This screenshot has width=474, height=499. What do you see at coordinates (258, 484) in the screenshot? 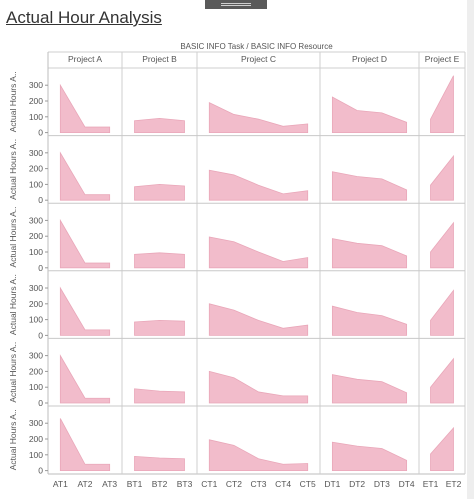
I see `x-tick-label: CT3` at bounding box center [258, 484].